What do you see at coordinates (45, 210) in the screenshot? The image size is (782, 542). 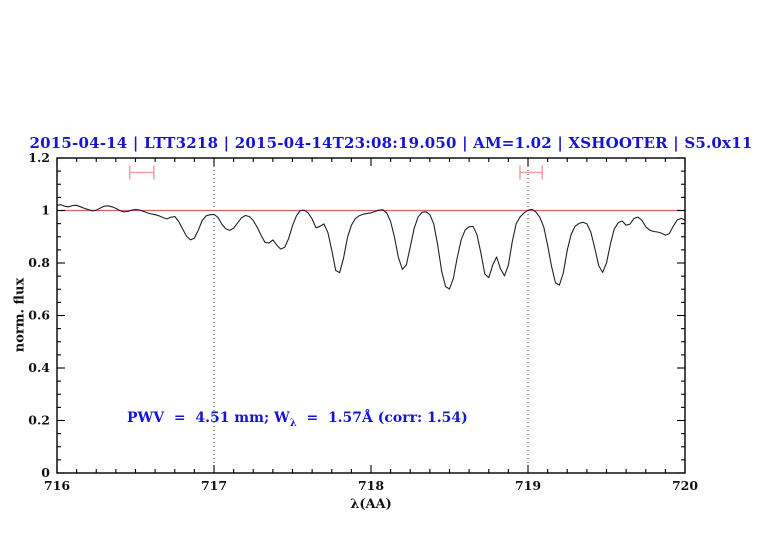 I see `y-tick-label: 1` at bounding box center [45, 210].